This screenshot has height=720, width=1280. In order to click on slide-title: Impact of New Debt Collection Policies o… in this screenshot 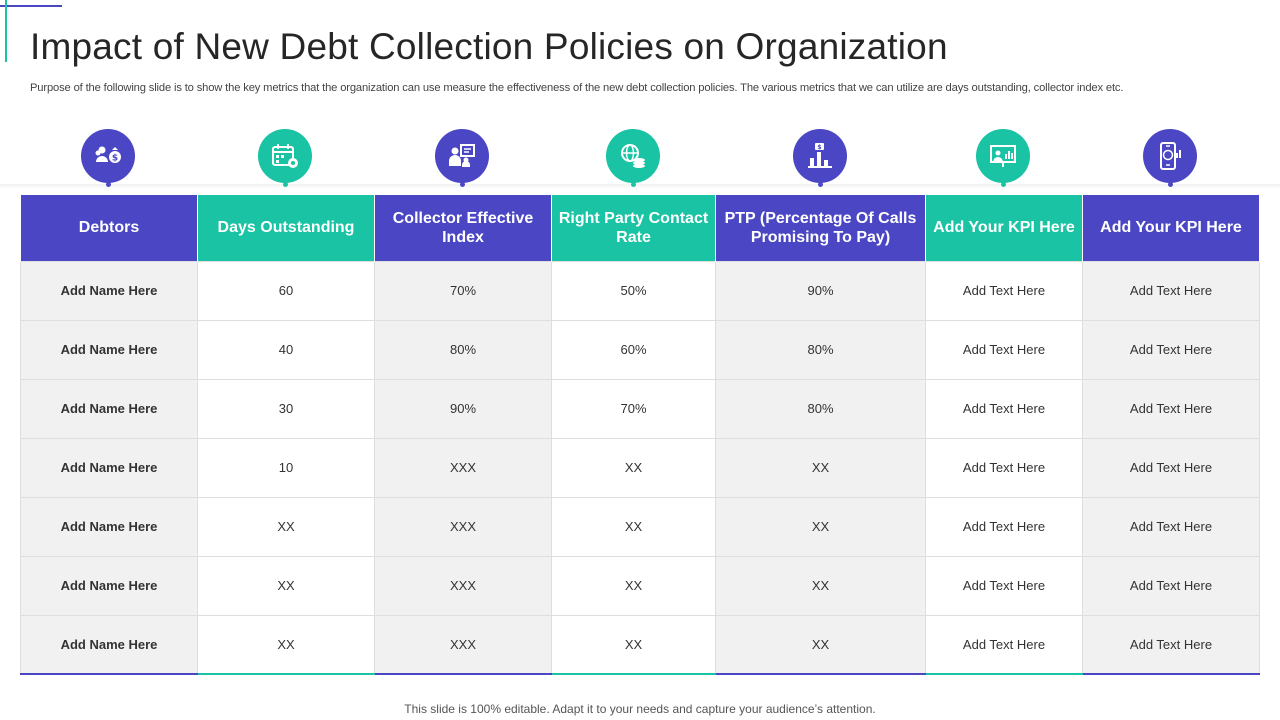, I will do `click(489, 46)`.